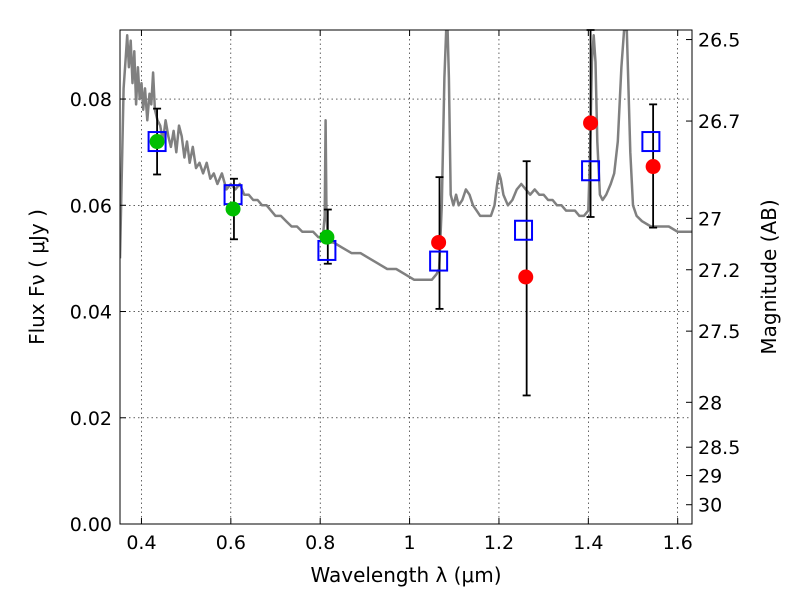 This screenshot has height=600, width=800. Describe the element at coordinates (91, 419) in the screenshot. I see `y-tick-label: 0.02` at that location.